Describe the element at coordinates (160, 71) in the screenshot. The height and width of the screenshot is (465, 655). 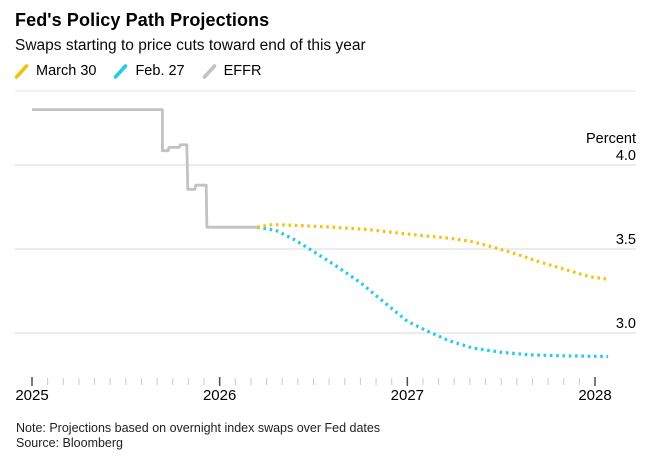
I see `legend-label: Feb. 27` at that location.